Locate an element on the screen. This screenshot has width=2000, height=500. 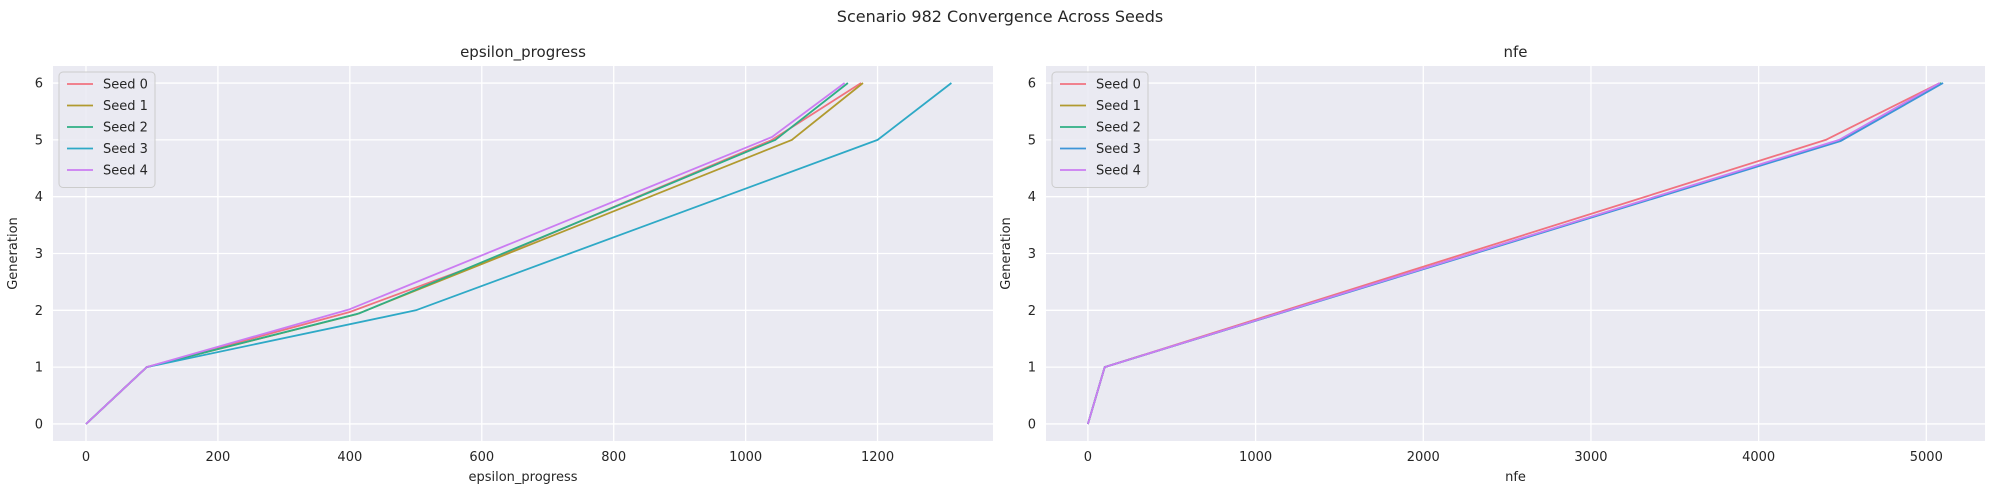
x-axis-label: nfe is located at coordinates (1515, 477).